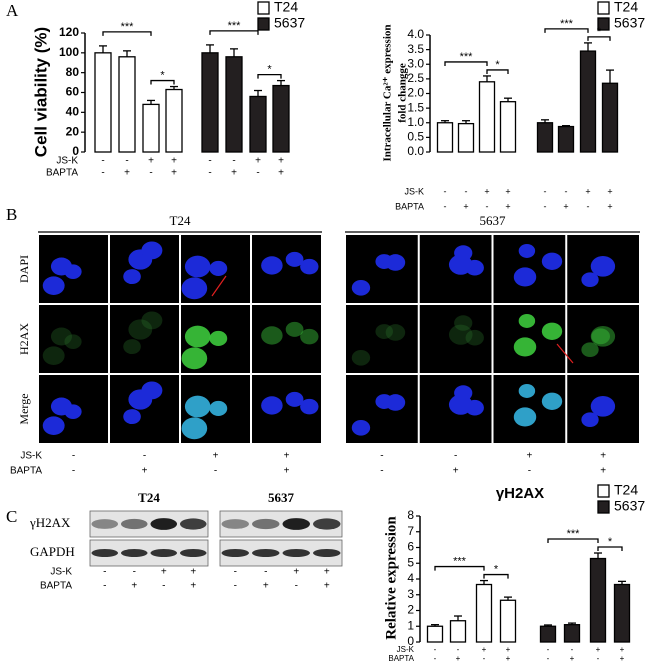  I want to click on y-tick-label: 0.0, so click(415, 151).